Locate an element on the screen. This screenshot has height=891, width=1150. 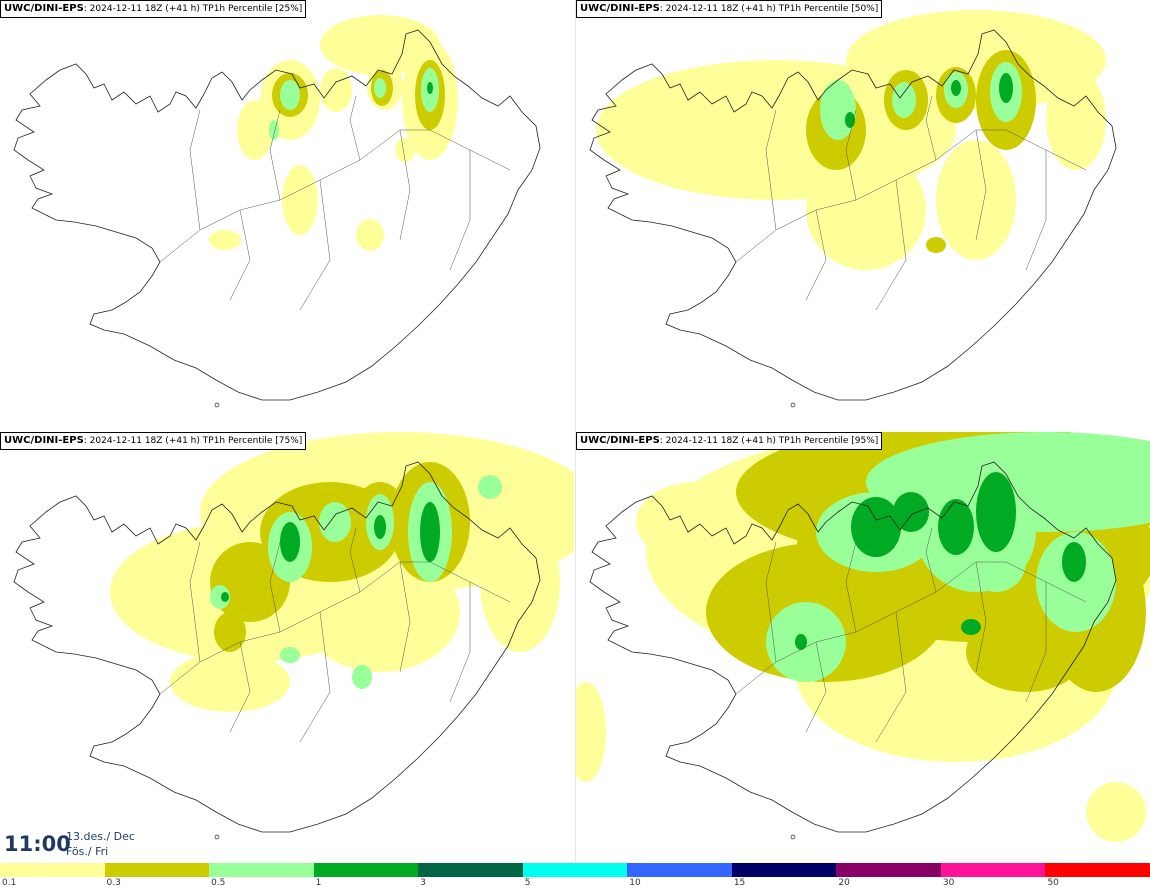
percentile-label: [75%] is located at coordinates (289, 441).